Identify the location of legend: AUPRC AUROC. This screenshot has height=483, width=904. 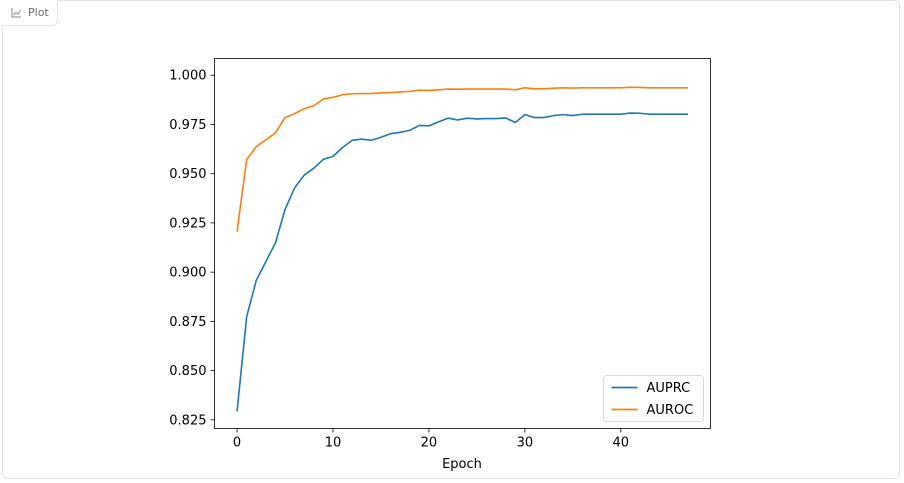
(653, 398).